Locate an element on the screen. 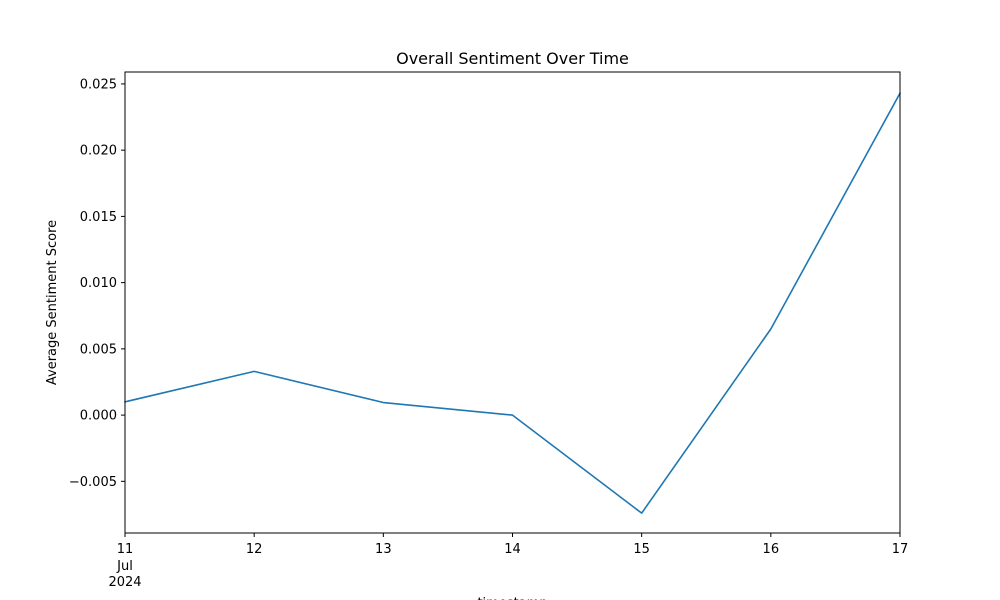  y-tick-label: 0.025 is located at coordinates (98, 84).